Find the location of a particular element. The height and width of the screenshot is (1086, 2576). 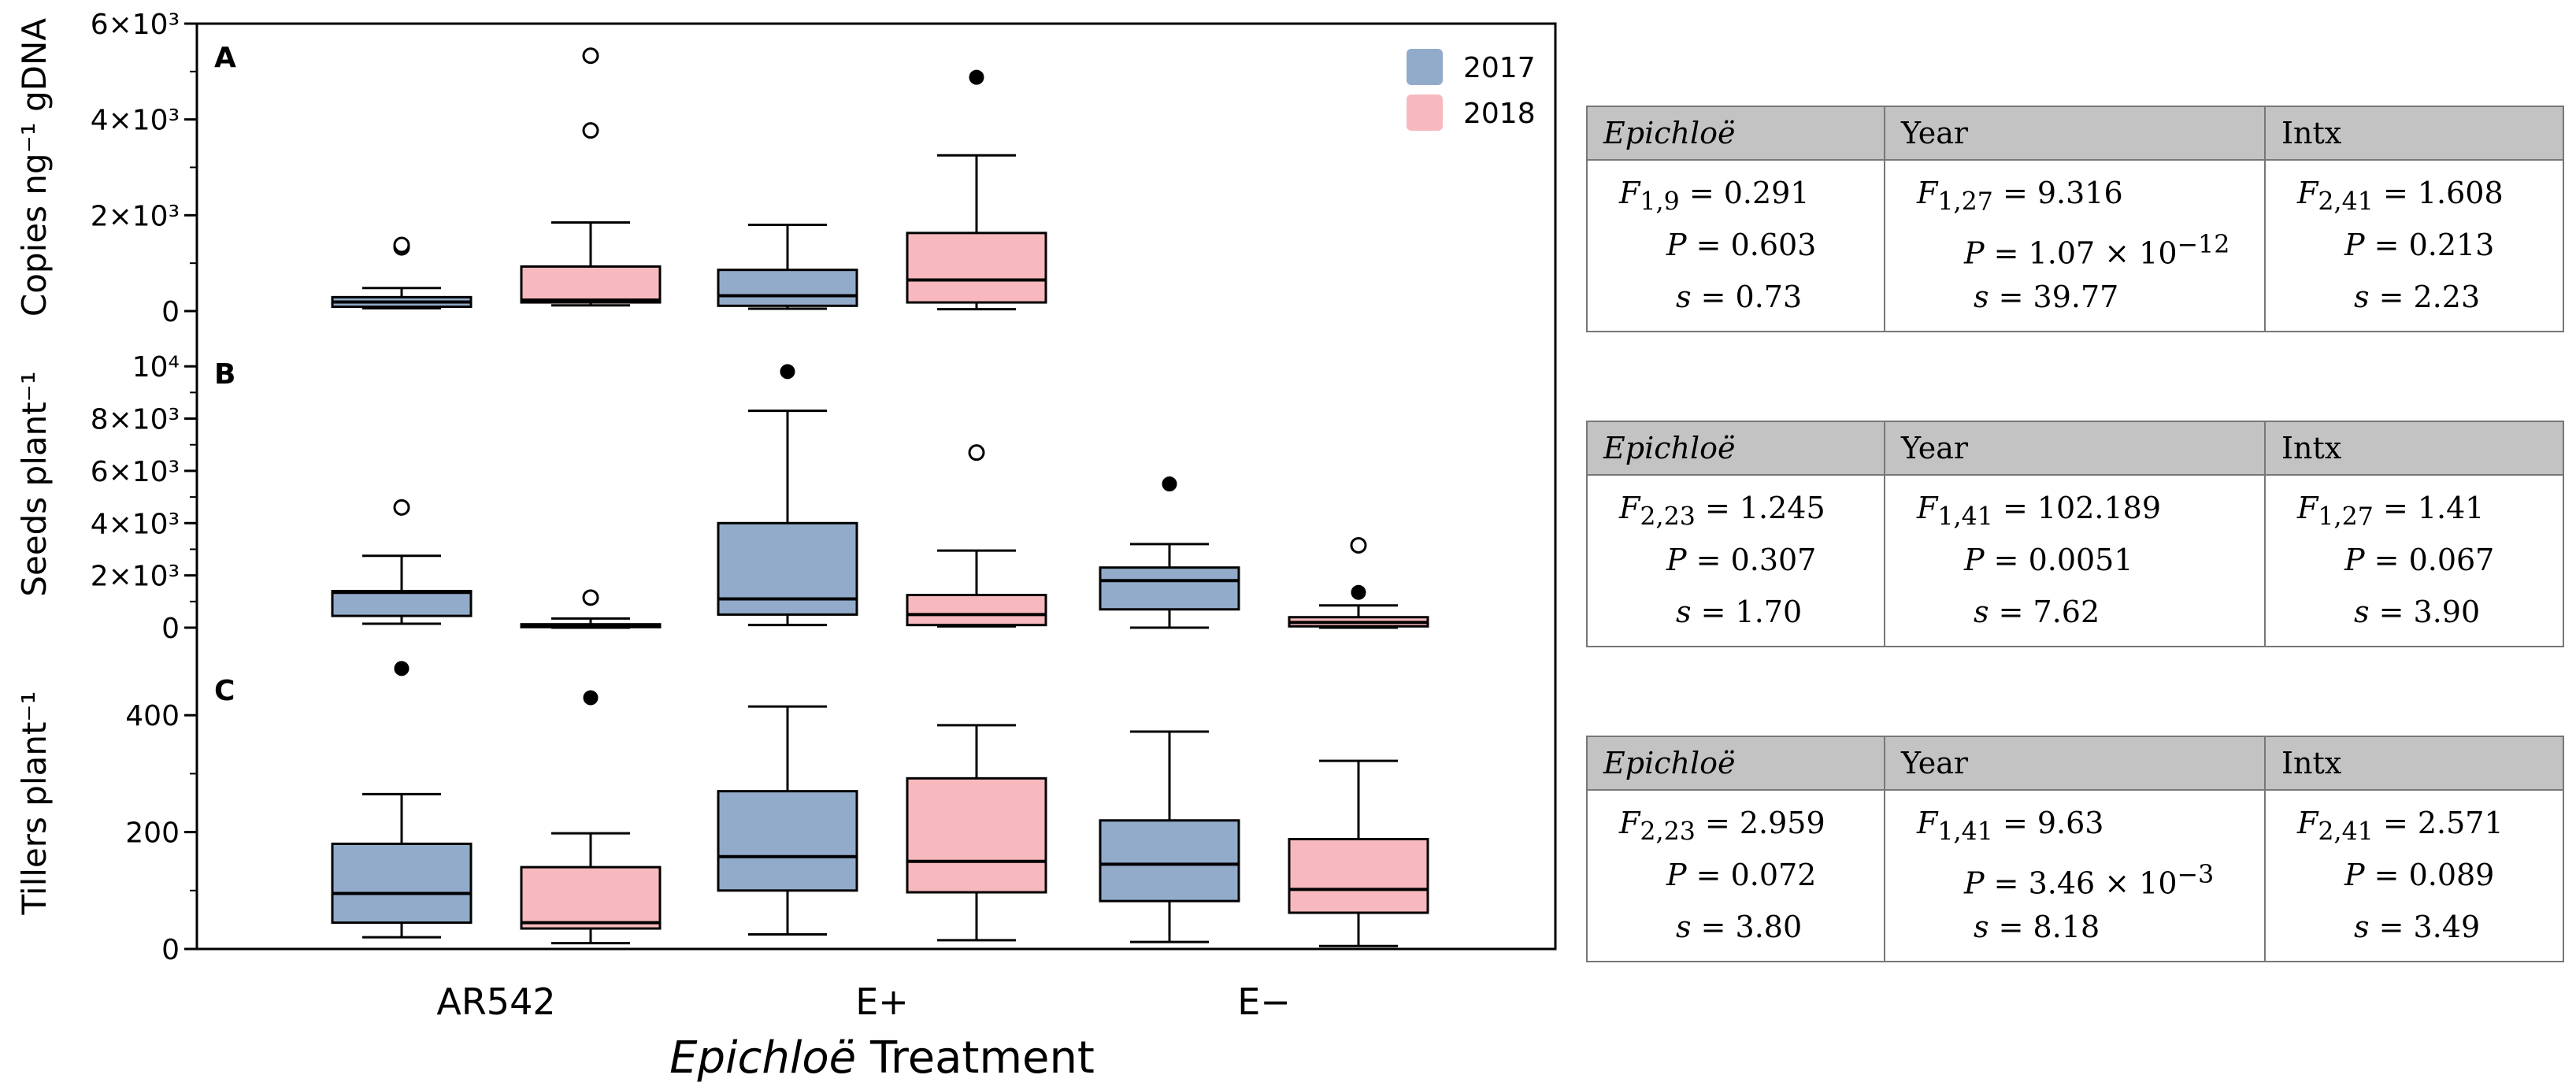

f-stat: F1,41 = 9.63 is located at coordinates (2010, 826).